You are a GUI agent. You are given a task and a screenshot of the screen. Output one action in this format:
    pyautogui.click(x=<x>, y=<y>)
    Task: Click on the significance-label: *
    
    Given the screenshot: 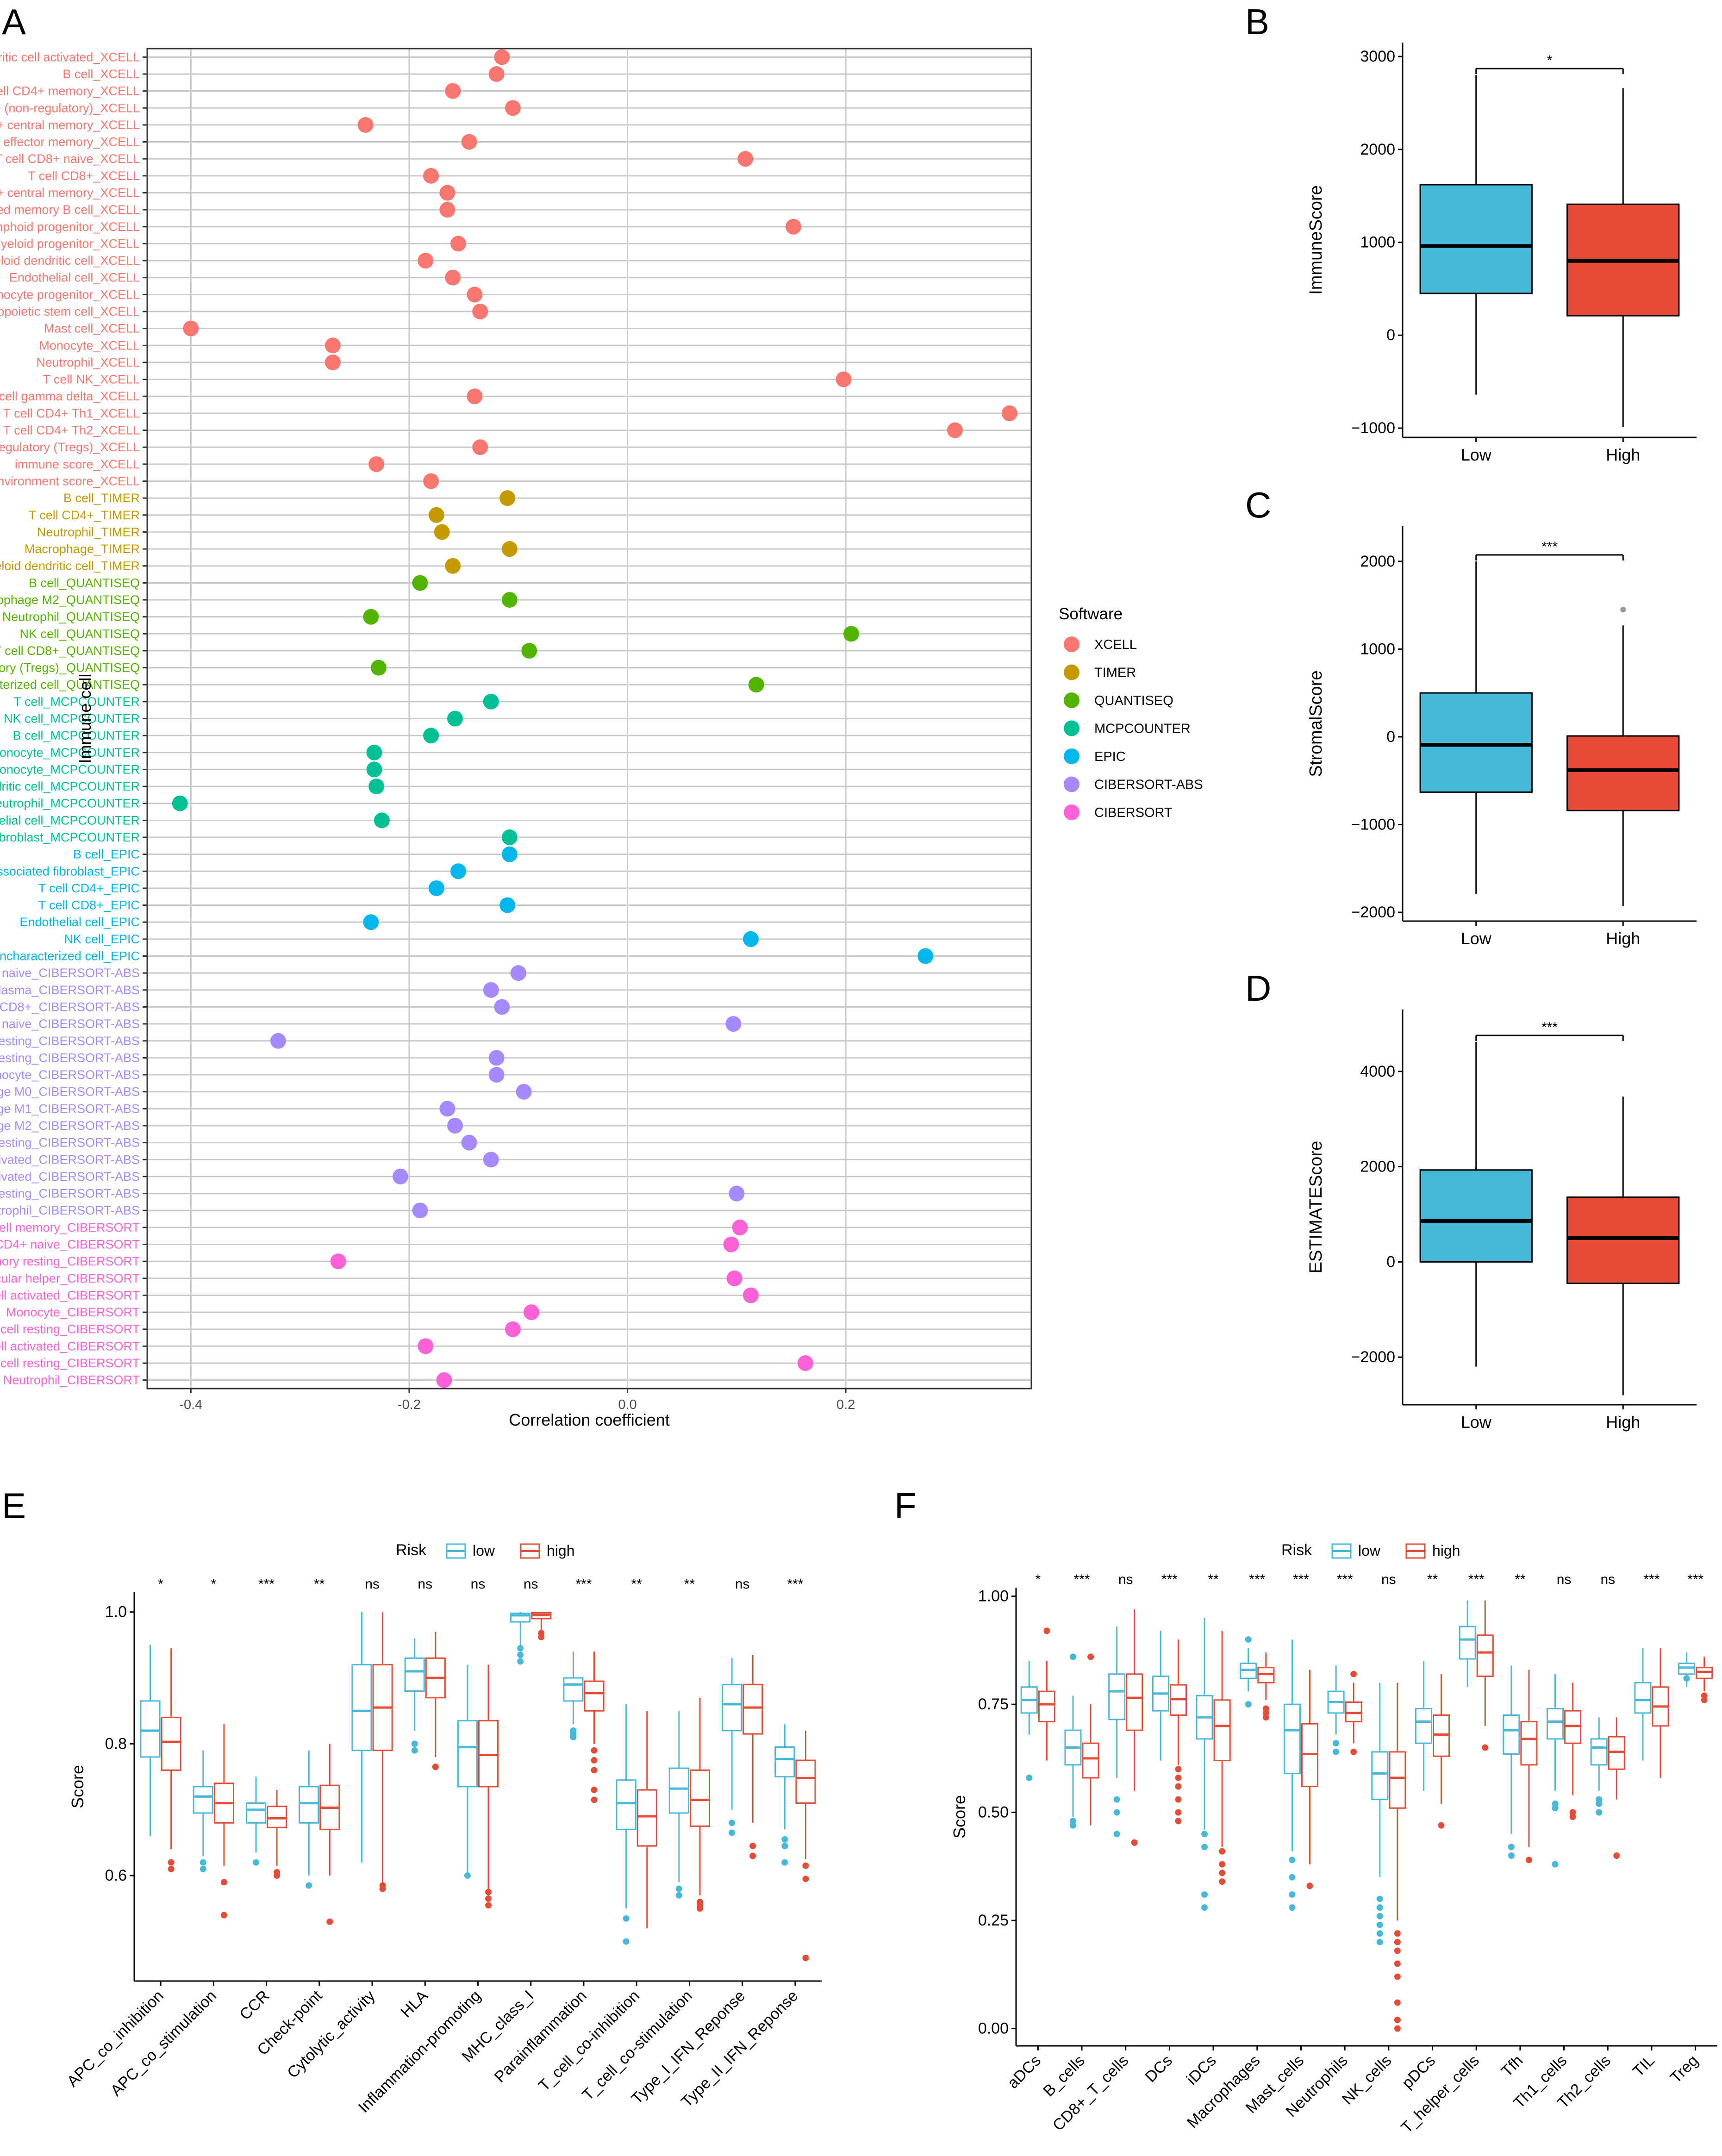 What is the action you would take?
    pyautogui.click(x=1550, y=60)
    